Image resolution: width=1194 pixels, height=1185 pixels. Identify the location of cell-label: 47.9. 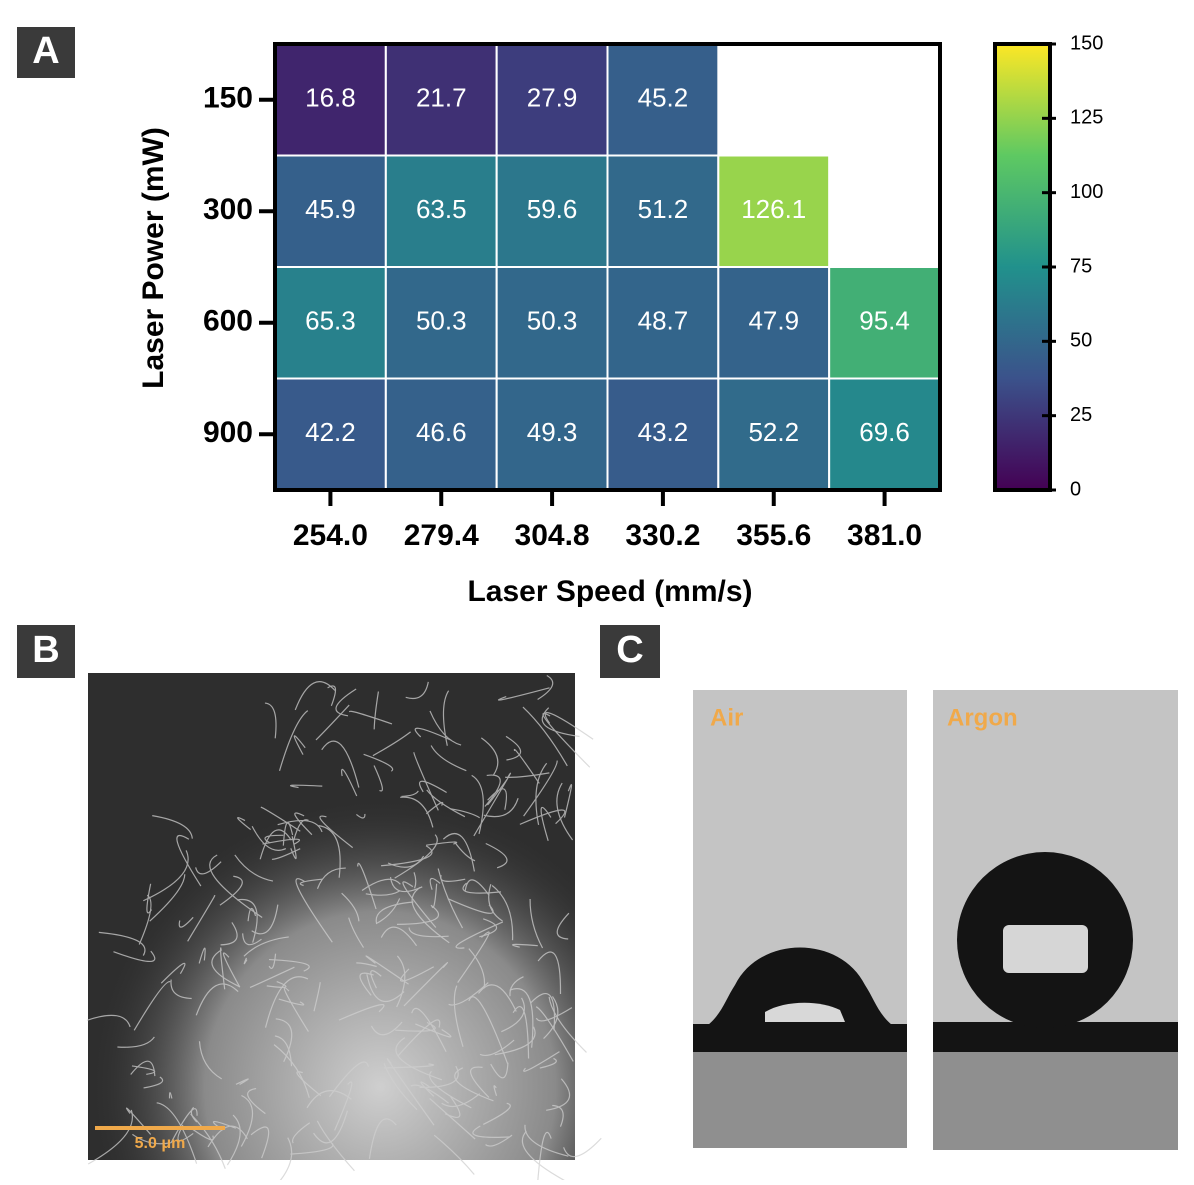
(773, 321).